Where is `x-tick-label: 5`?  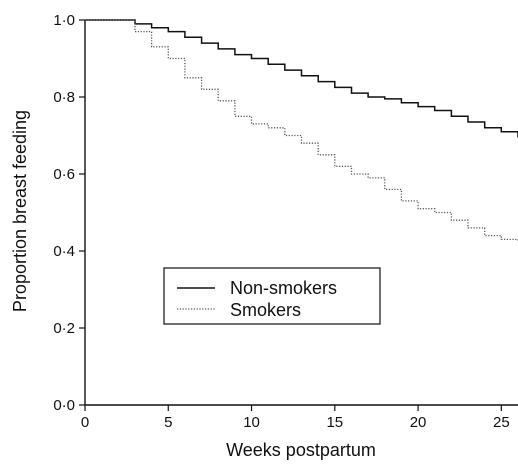
x-tick-label: 5 is located at coordinates (168, 422).